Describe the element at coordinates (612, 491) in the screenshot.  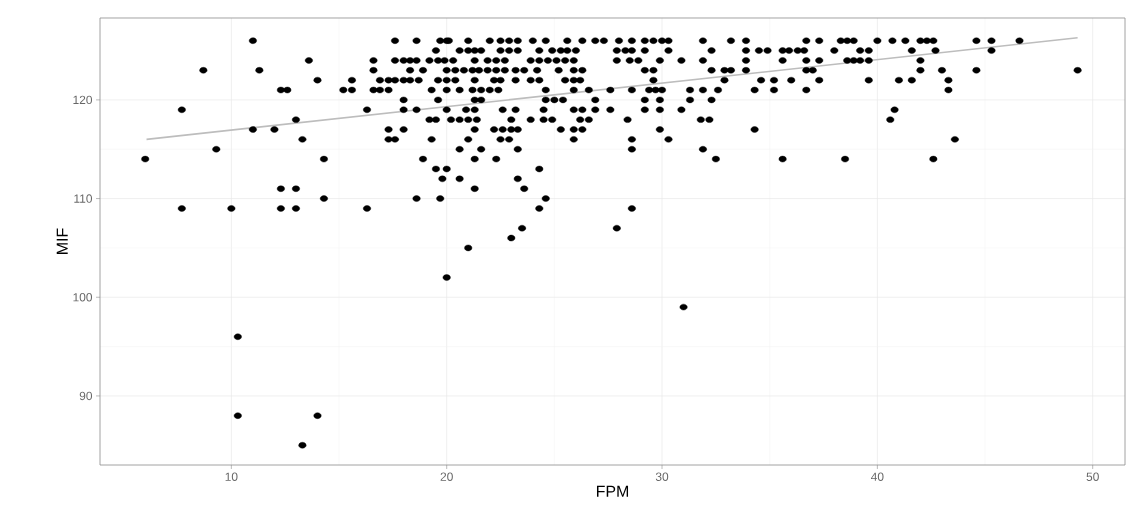
I see `x-axis-title: FPM` at that location.